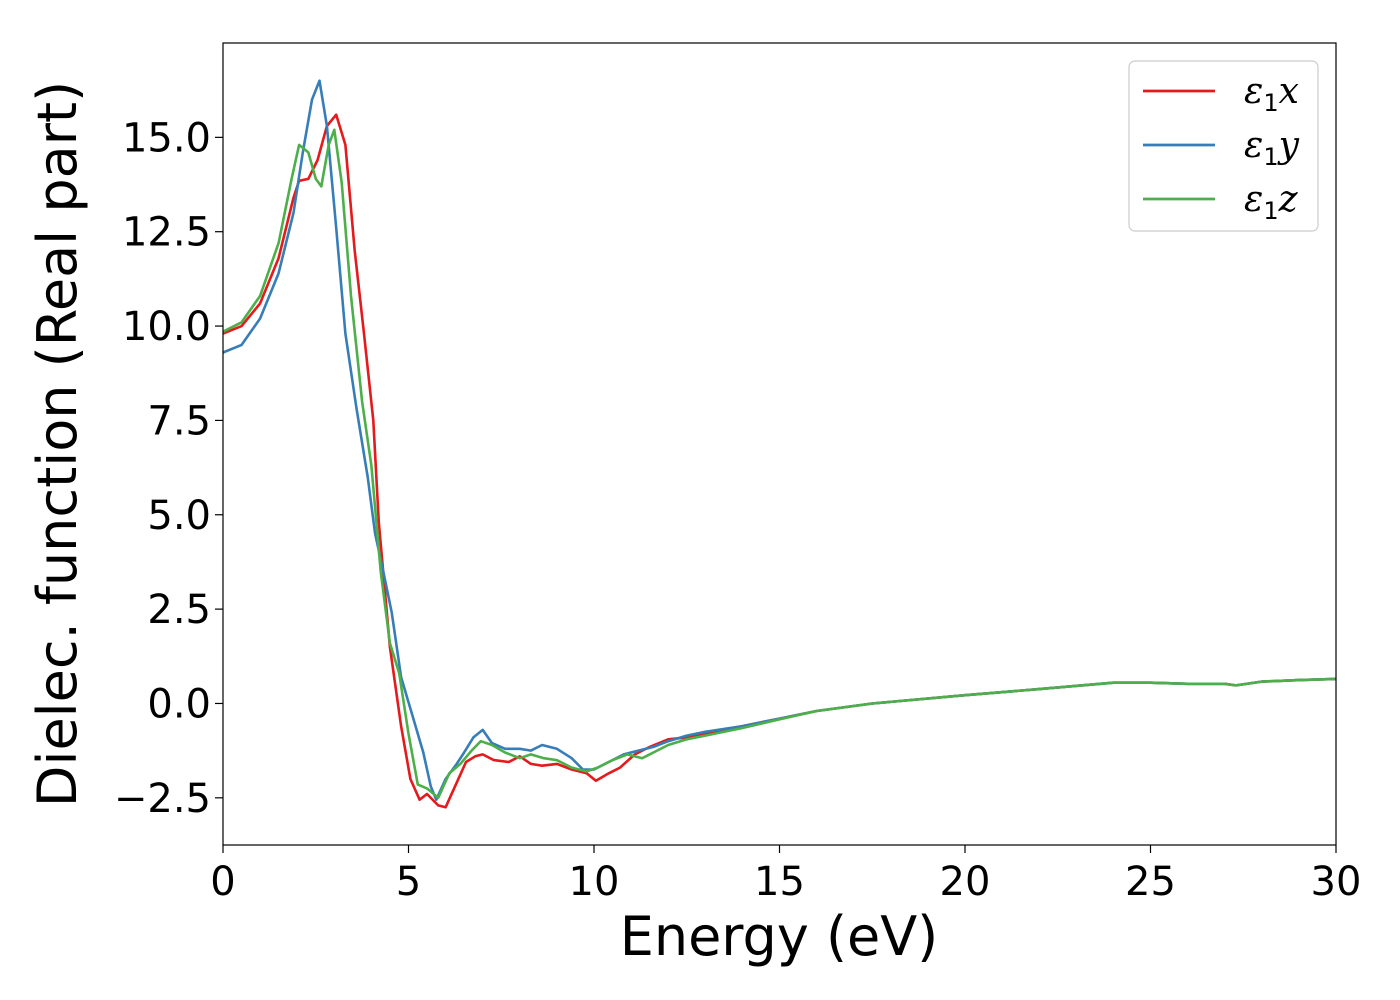  I want to click on legend: ε1x ε1y ε1z, so click(1223, 146).